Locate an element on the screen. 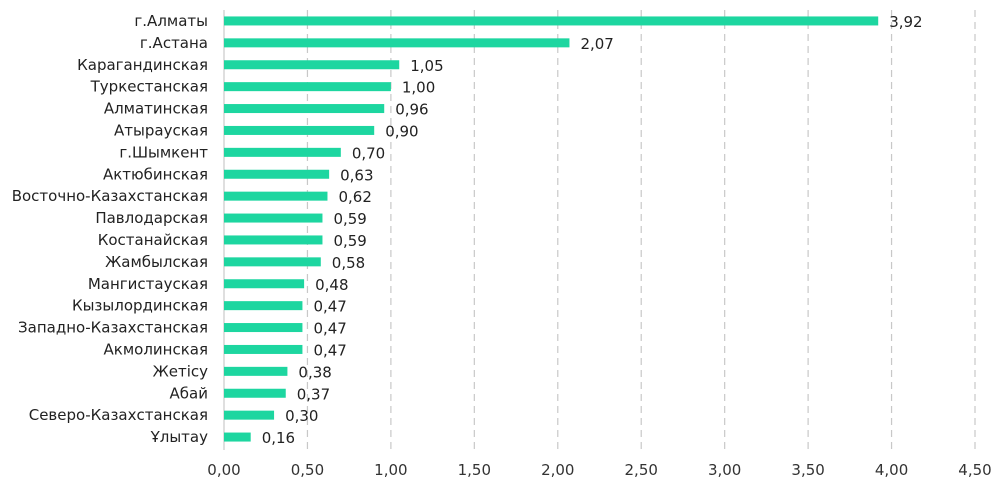 The height and width of the screenshot is (485, 996). value-label: 0,58 is located at coordinates (348, 263).